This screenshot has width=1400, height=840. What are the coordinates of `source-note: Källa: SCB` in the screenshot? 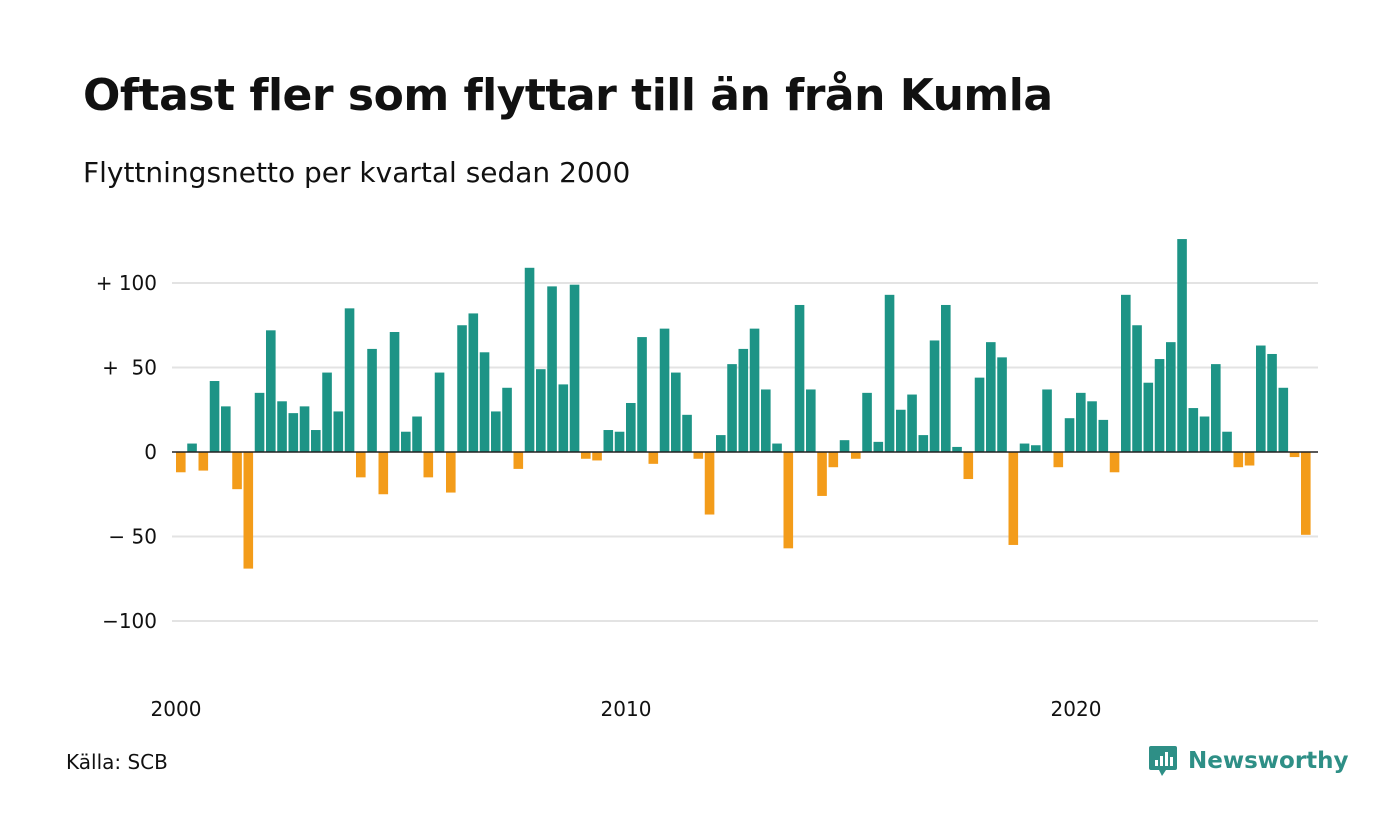 It's located at (117, 762).